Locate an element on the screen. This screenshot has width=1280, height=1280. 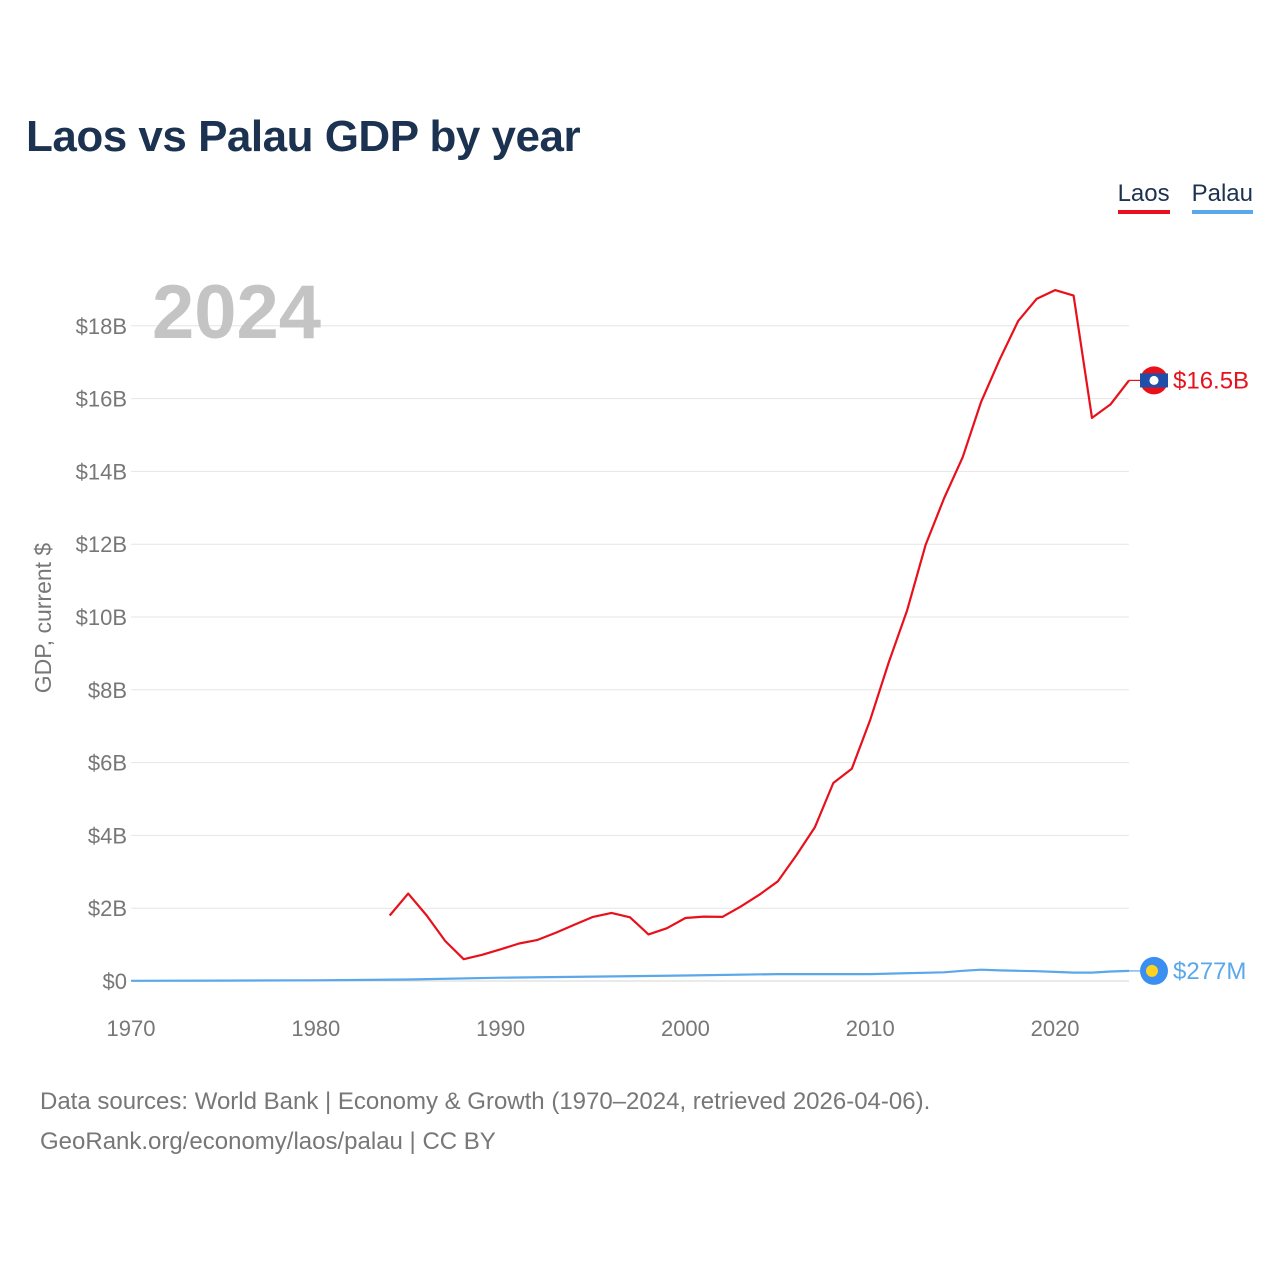
series-line-palau is located at coordinates (630, 975).